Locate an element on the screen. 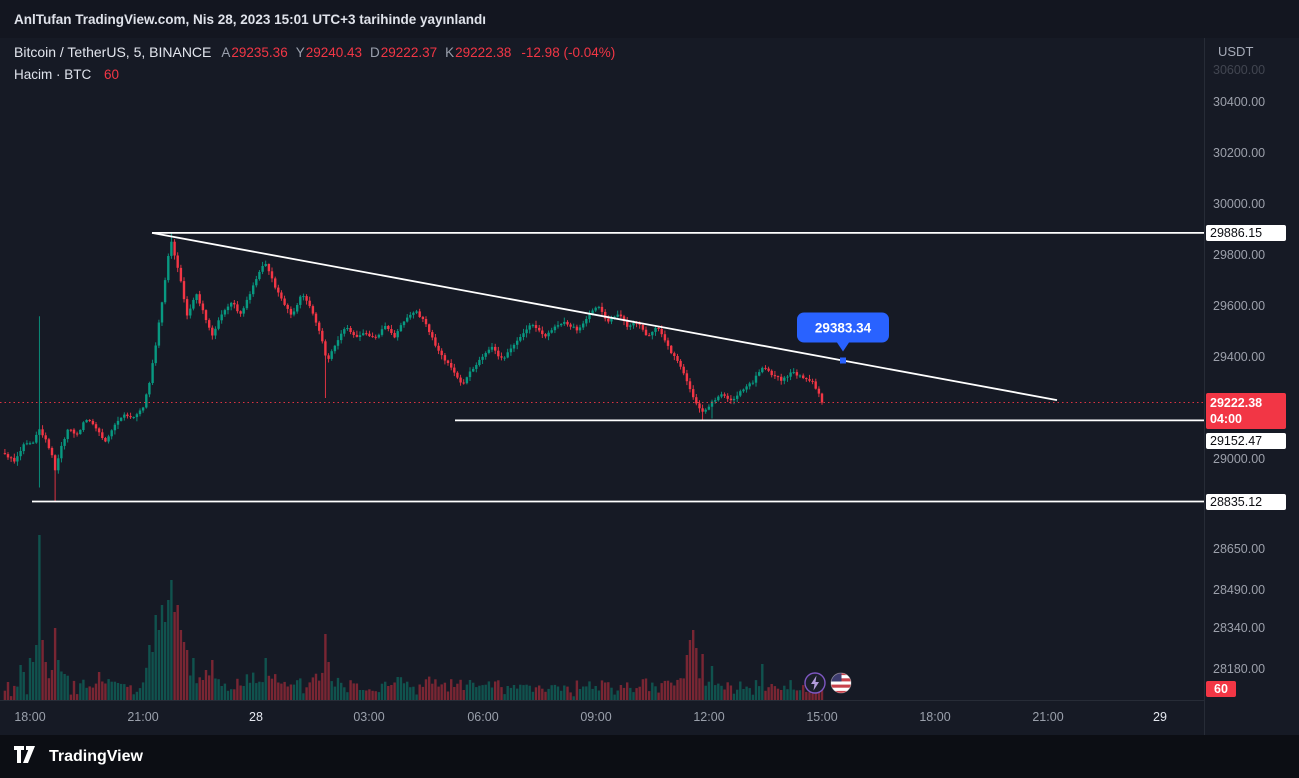  price-tick-label: 30600.00 is located at coordinates (1239, 70).